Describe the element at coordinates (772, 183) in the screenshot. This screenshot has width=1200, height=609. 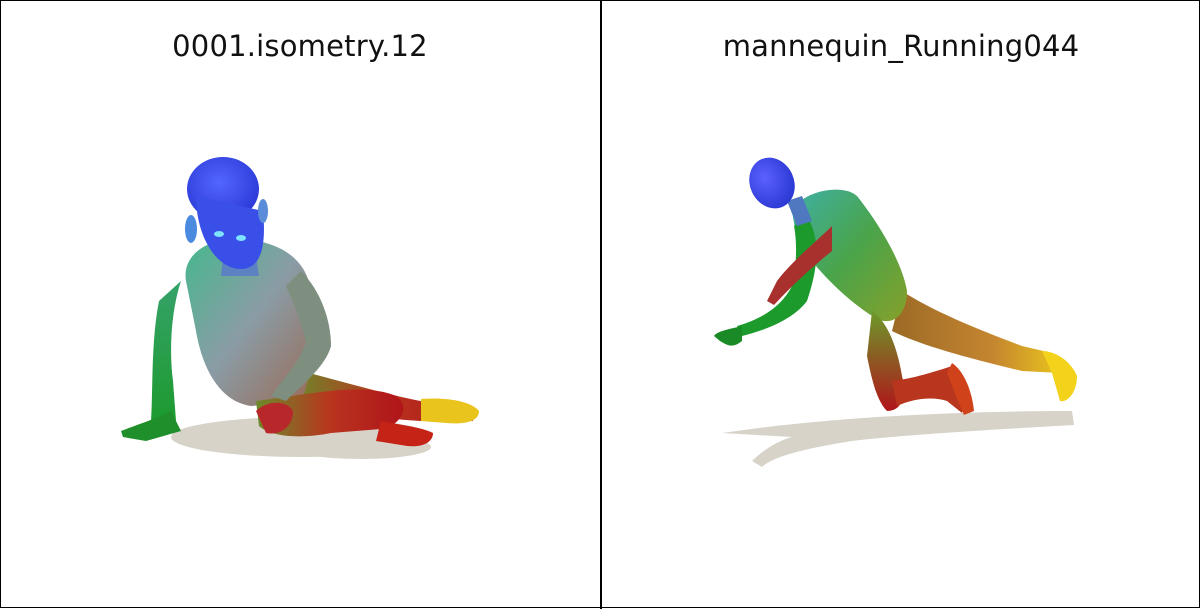
I see `head` at that location.